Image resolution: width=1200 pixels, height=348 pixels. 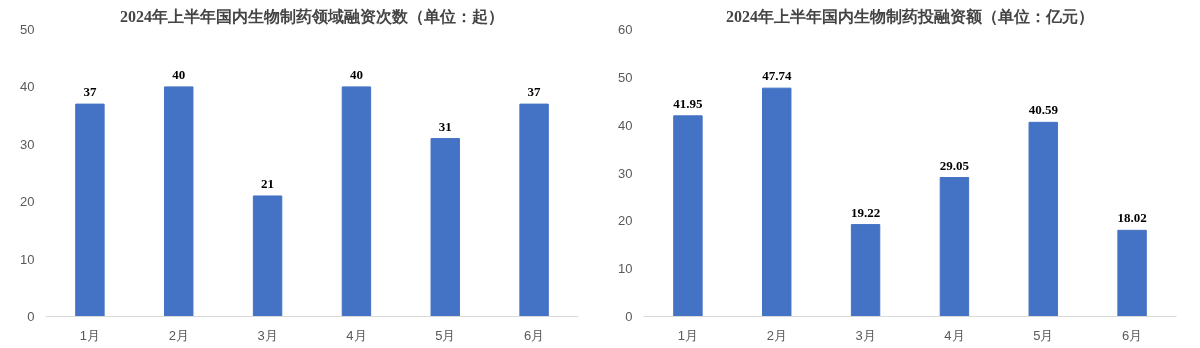 I want to click on data-label: 19.22, so click(x=865, y=212).